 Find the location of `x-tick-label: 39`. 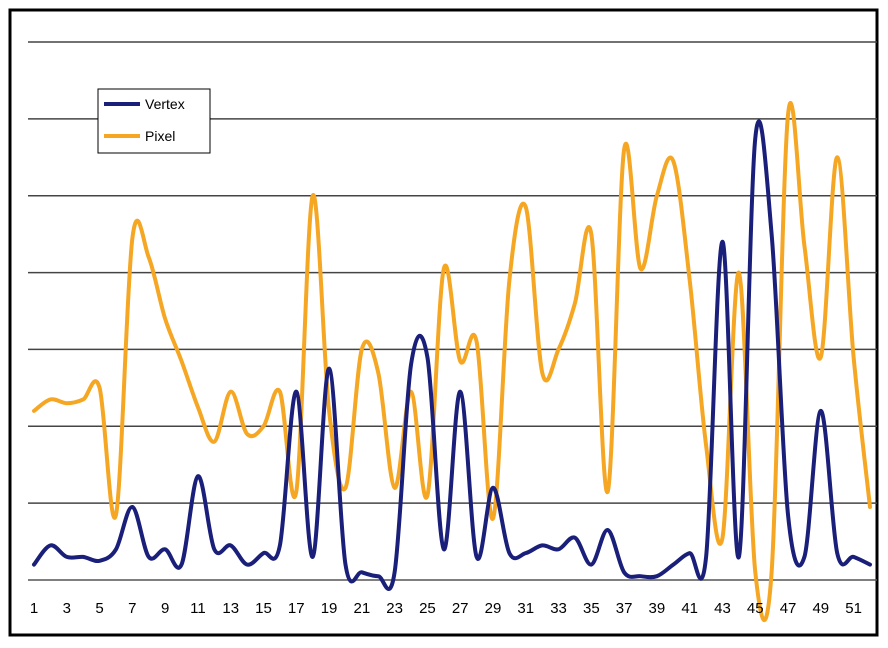

x-tick-label: 39 is located at coordinates (657, 608).